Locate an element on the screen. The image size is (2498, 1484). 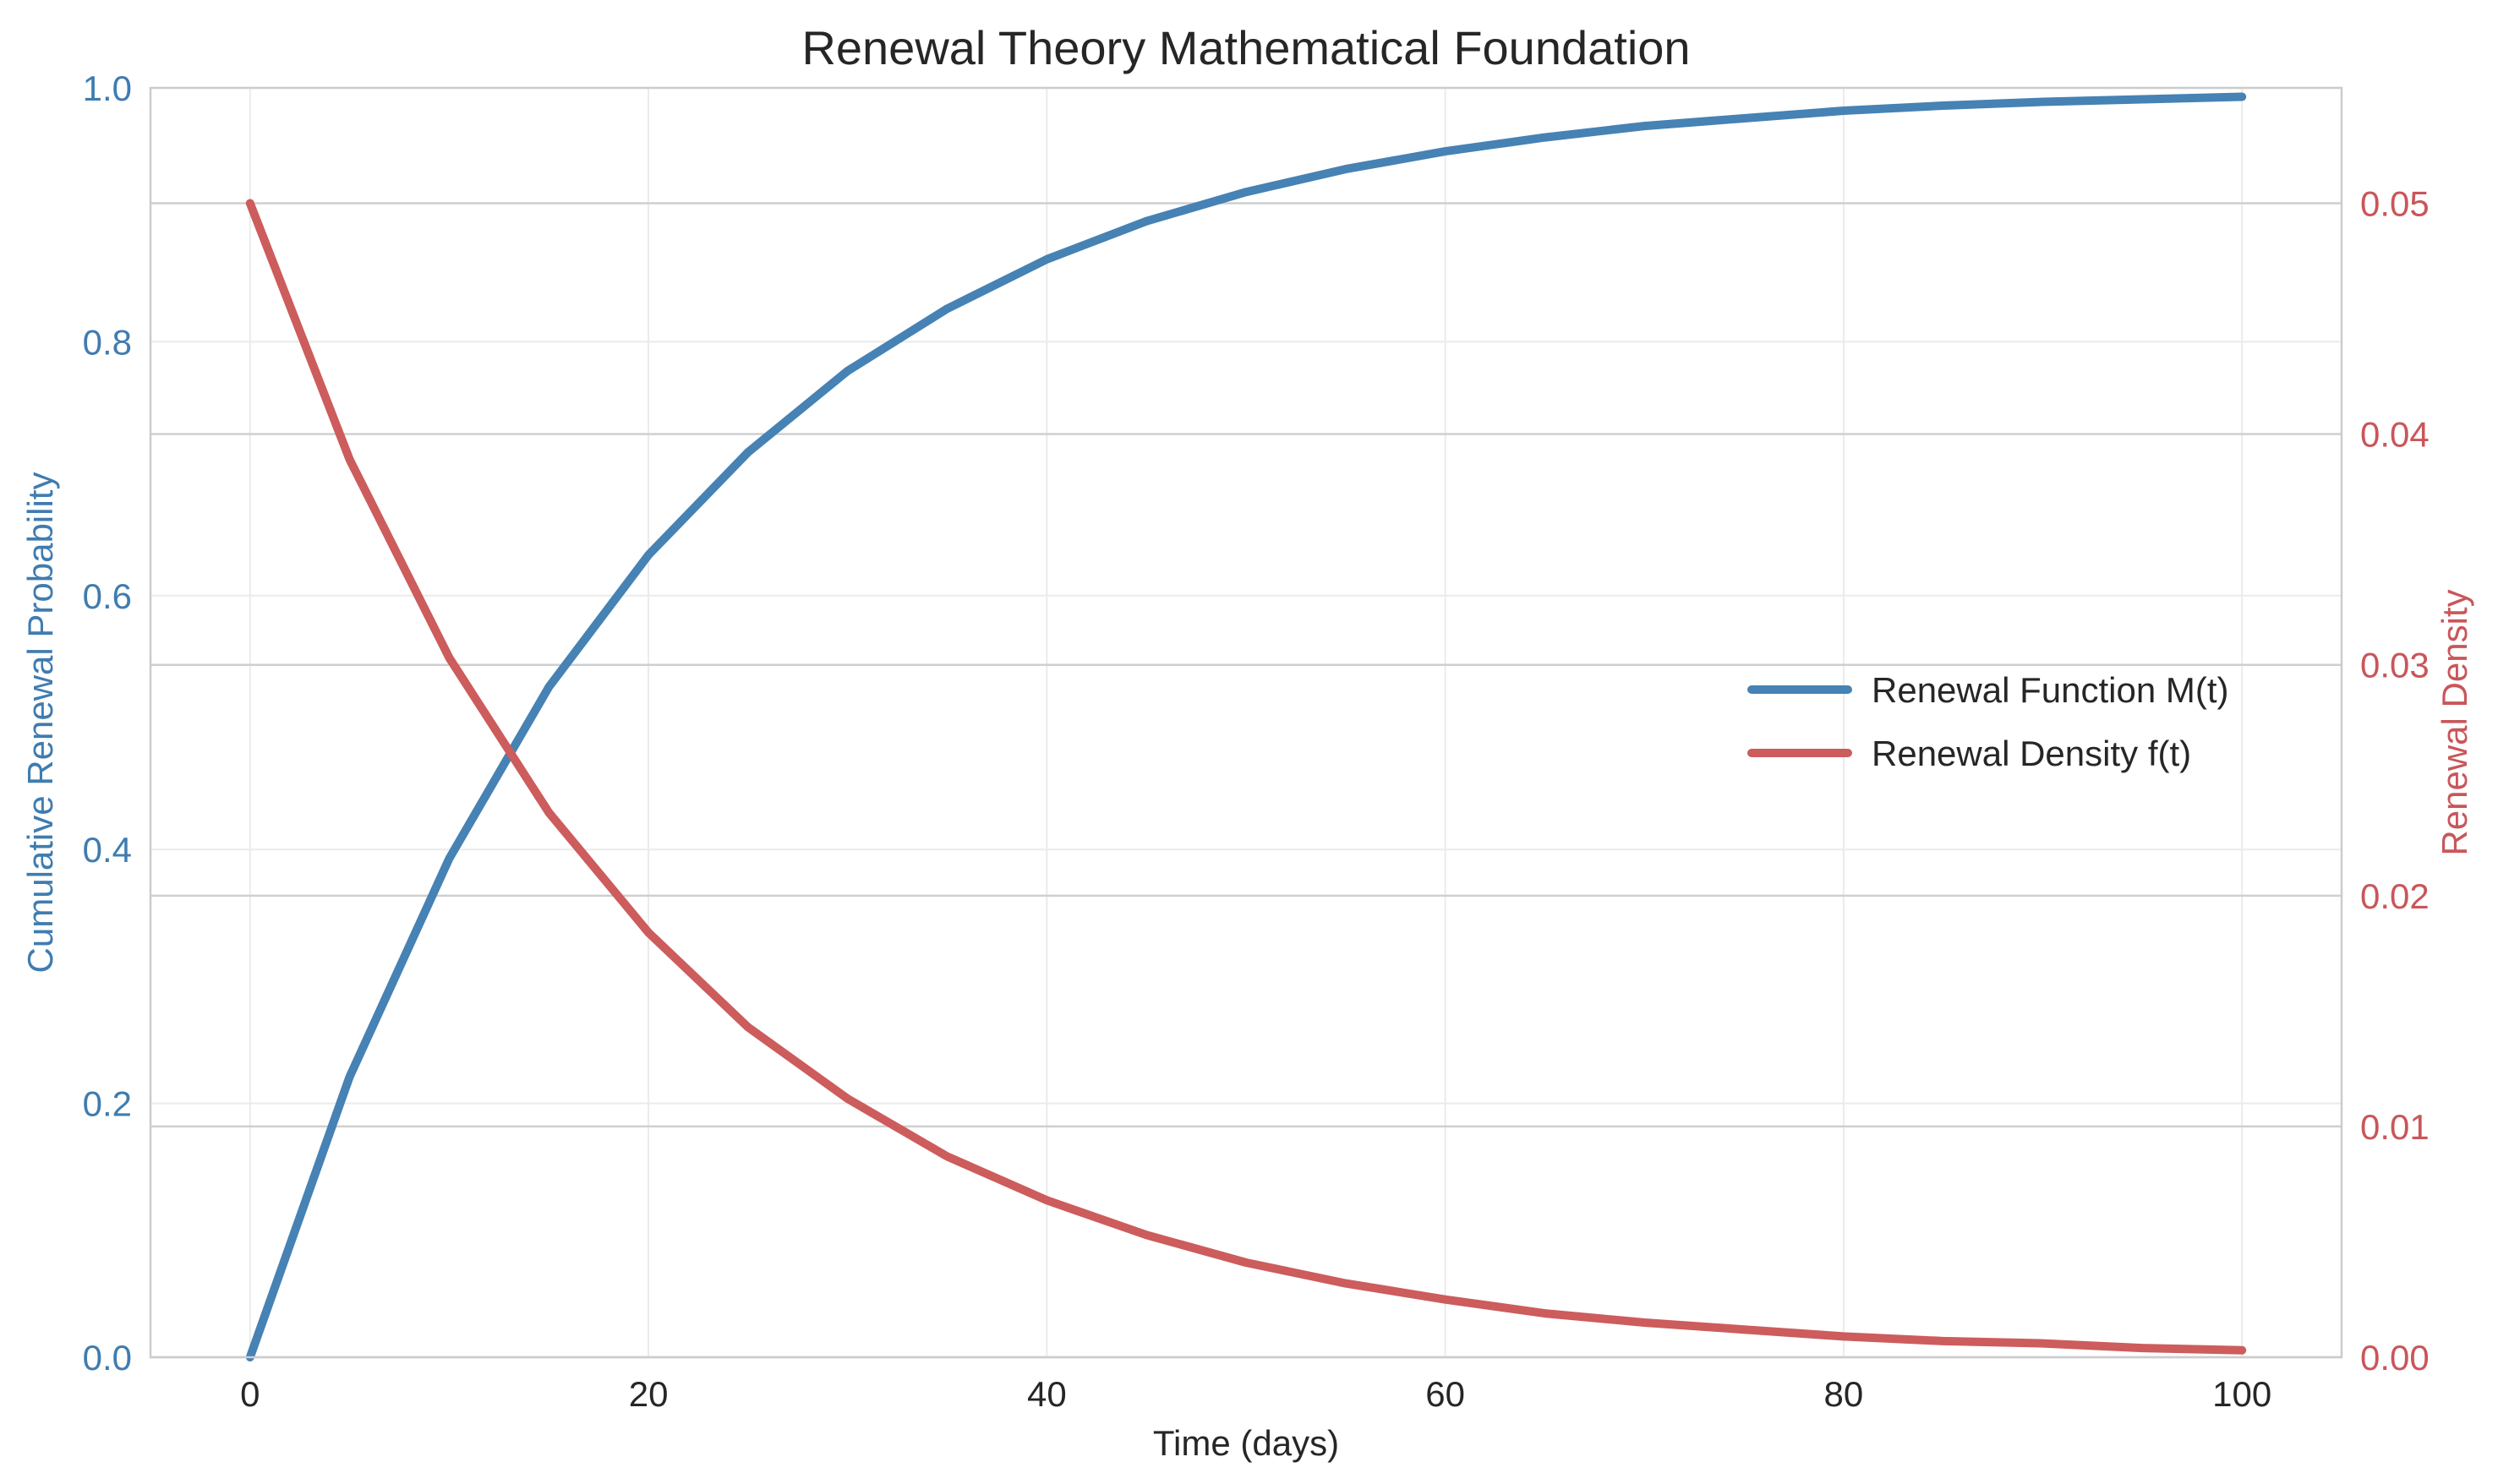
x-tick-label: 20 is located at coordinates (649, 1394).